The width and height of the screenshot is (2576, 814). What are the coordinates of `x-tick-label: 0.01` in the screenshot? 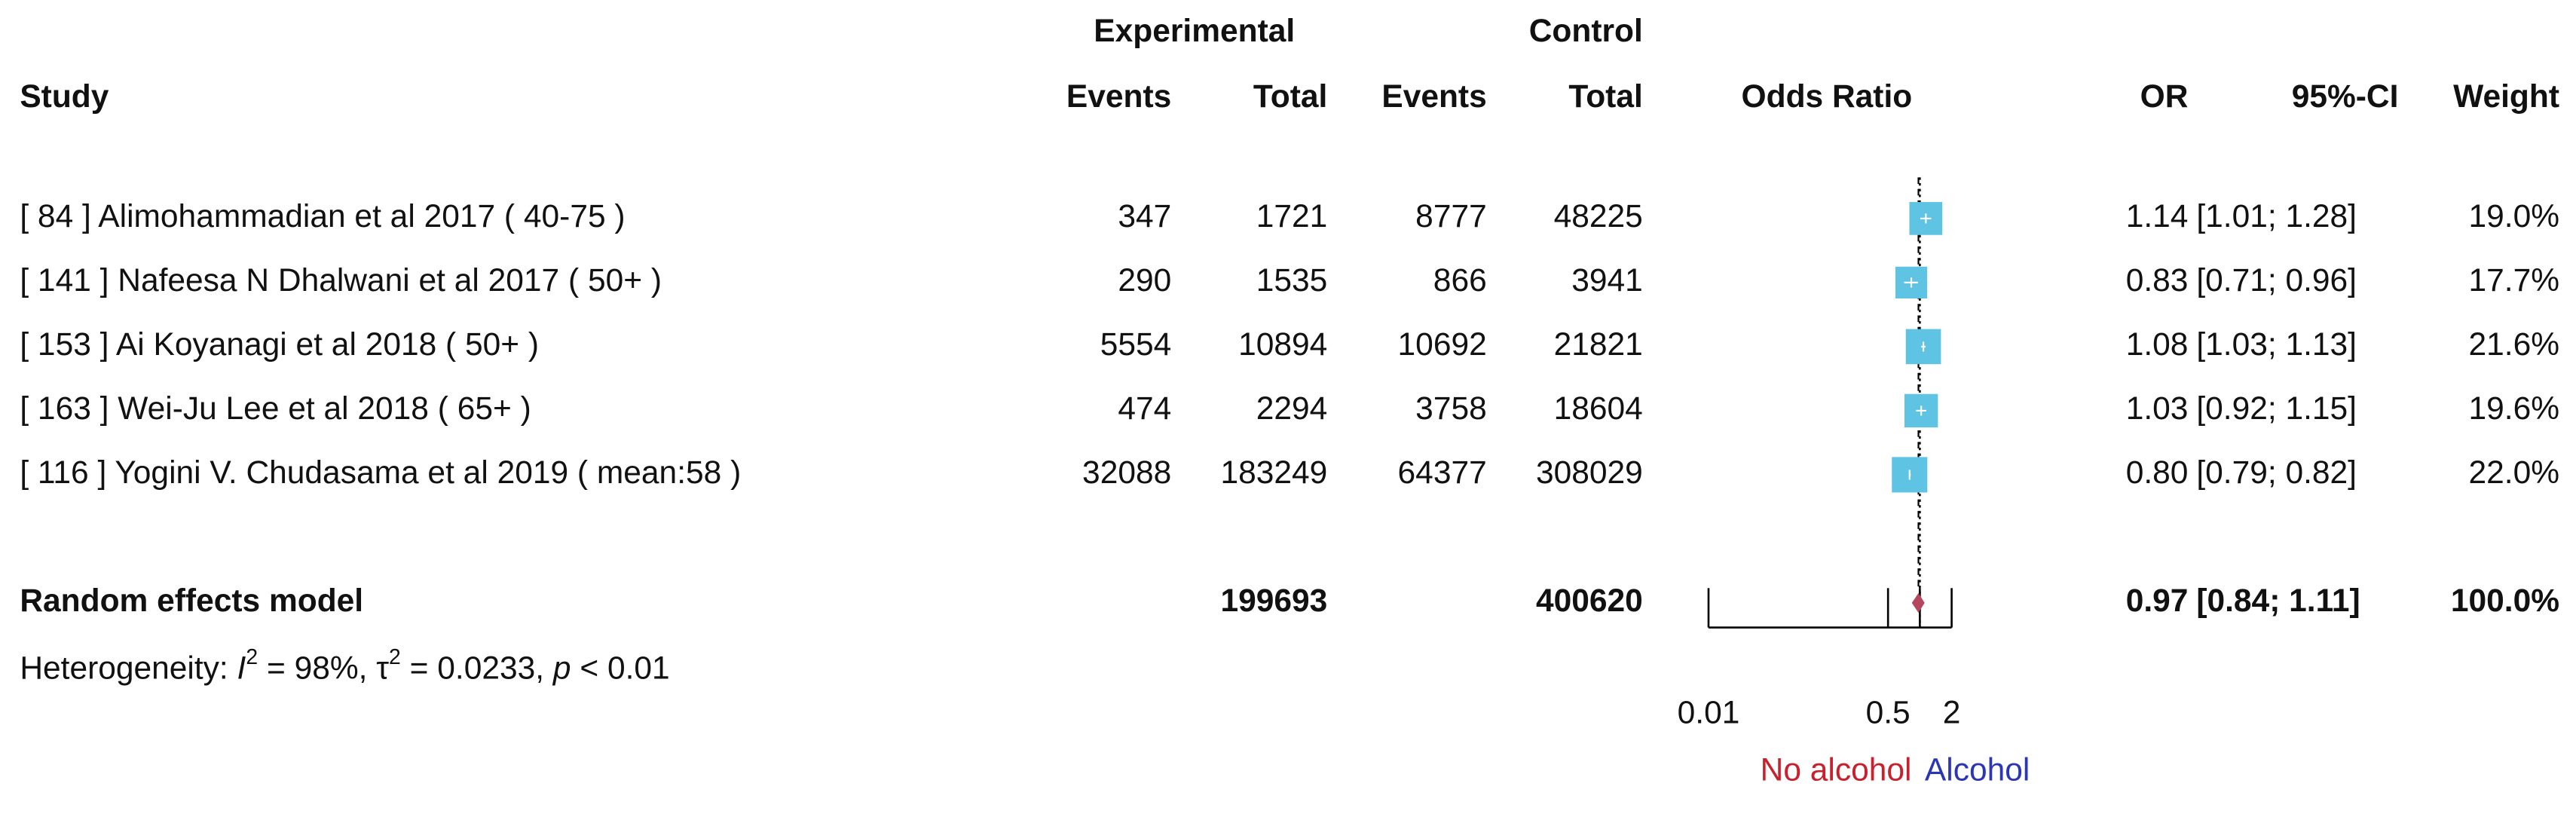 It's located at (1709, 712).